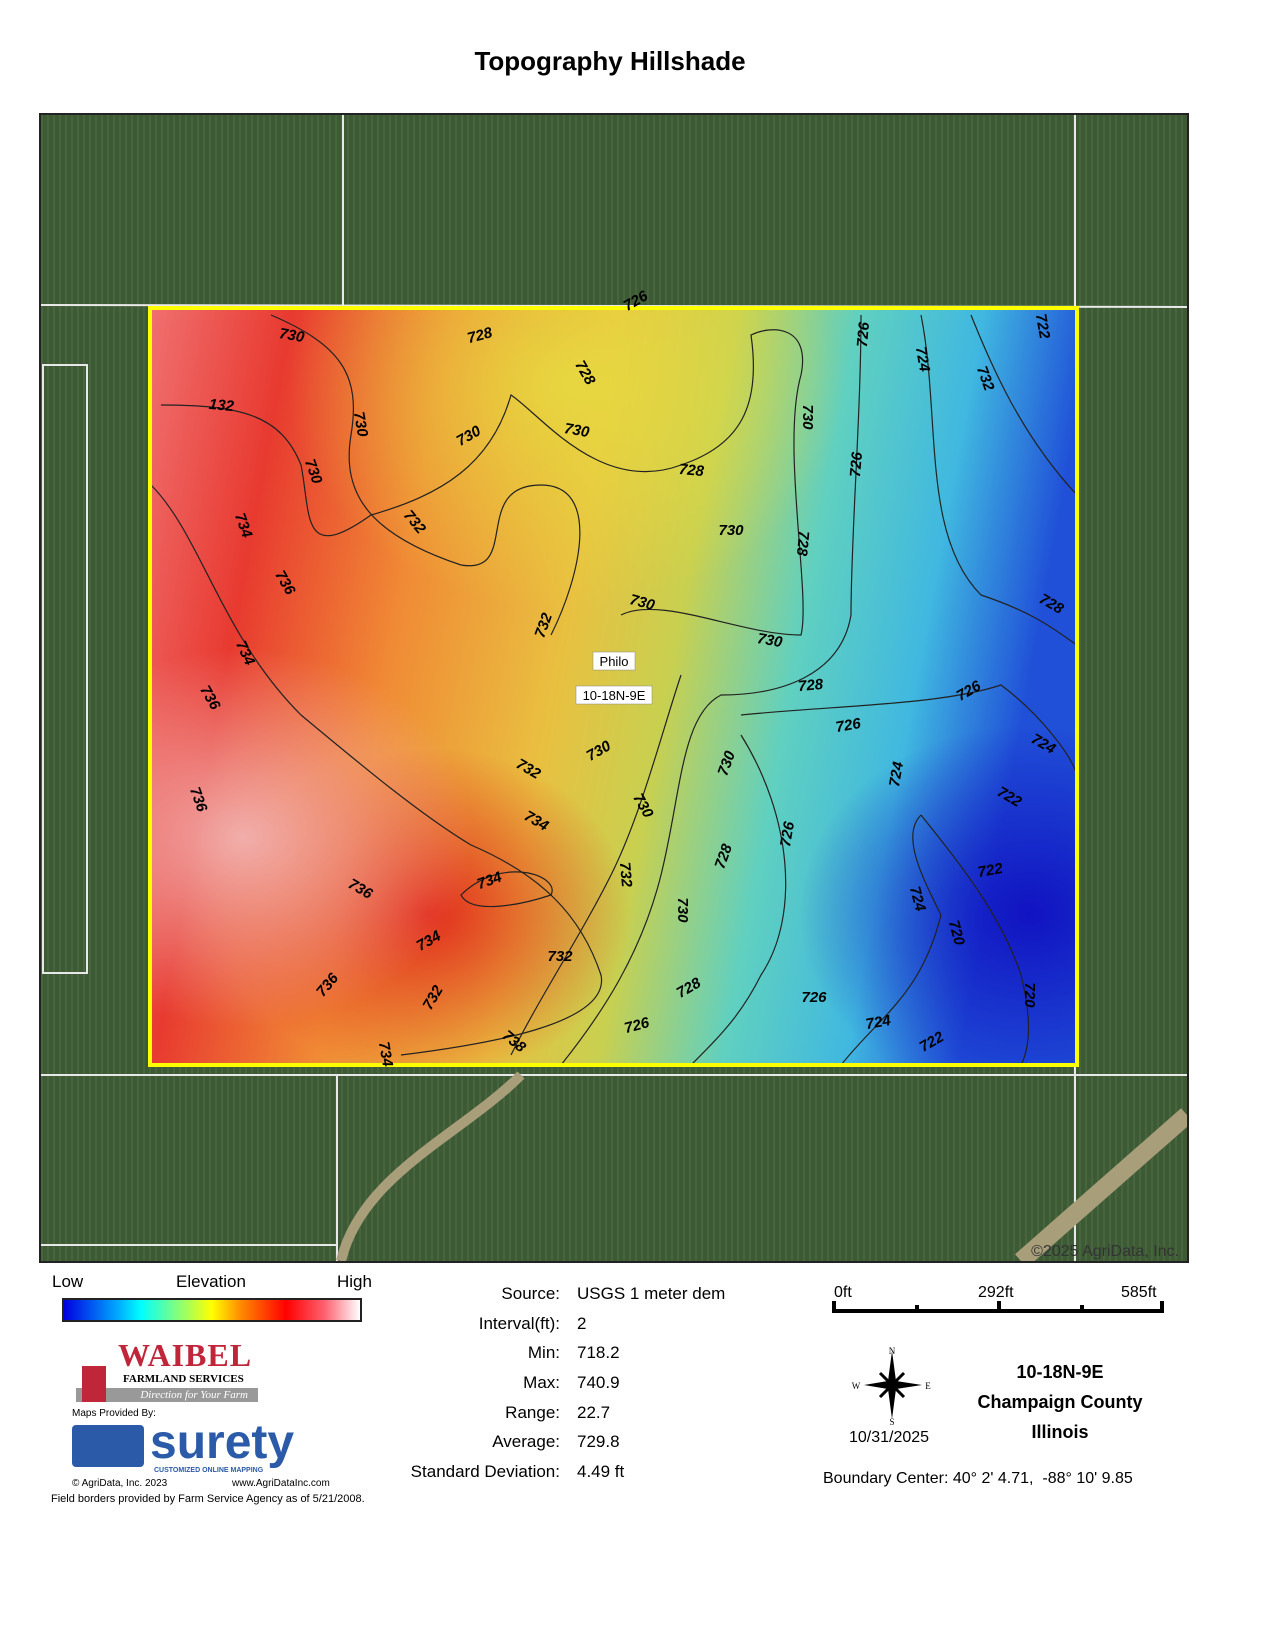 This screenshot has height=1650, width=1275. Describe the element at coordinates (211, 1281) in the screenshot. I see `legend-title: Elevation` at that location.